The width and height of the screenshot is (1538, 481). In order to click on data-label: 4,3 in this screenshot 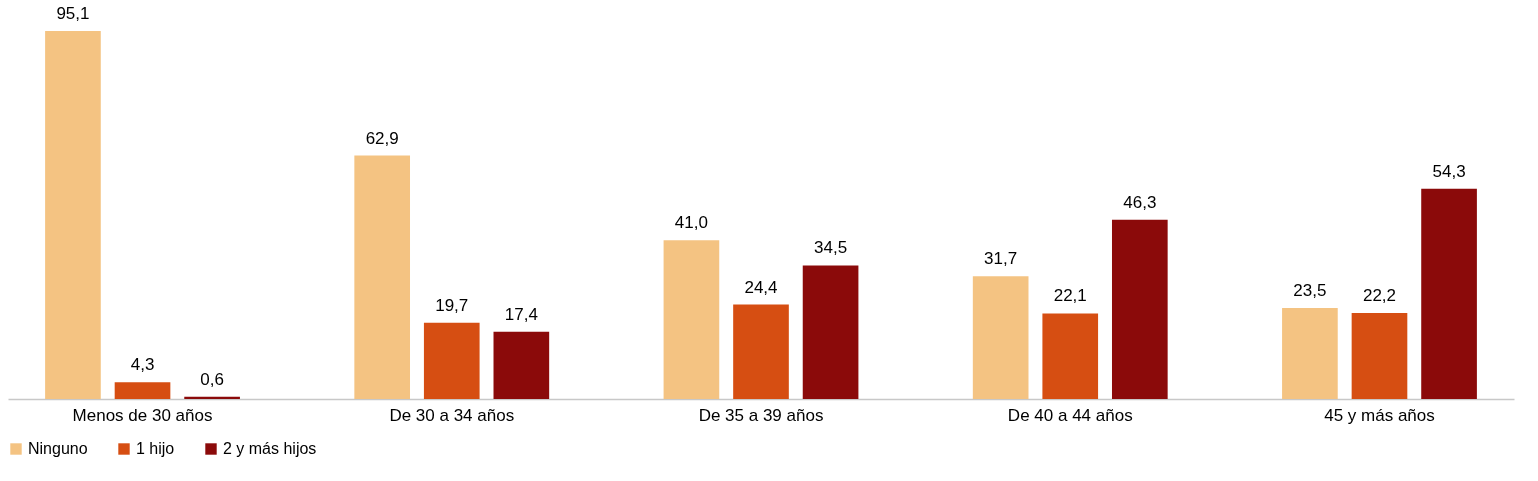, I will do `click(142, 365)`.